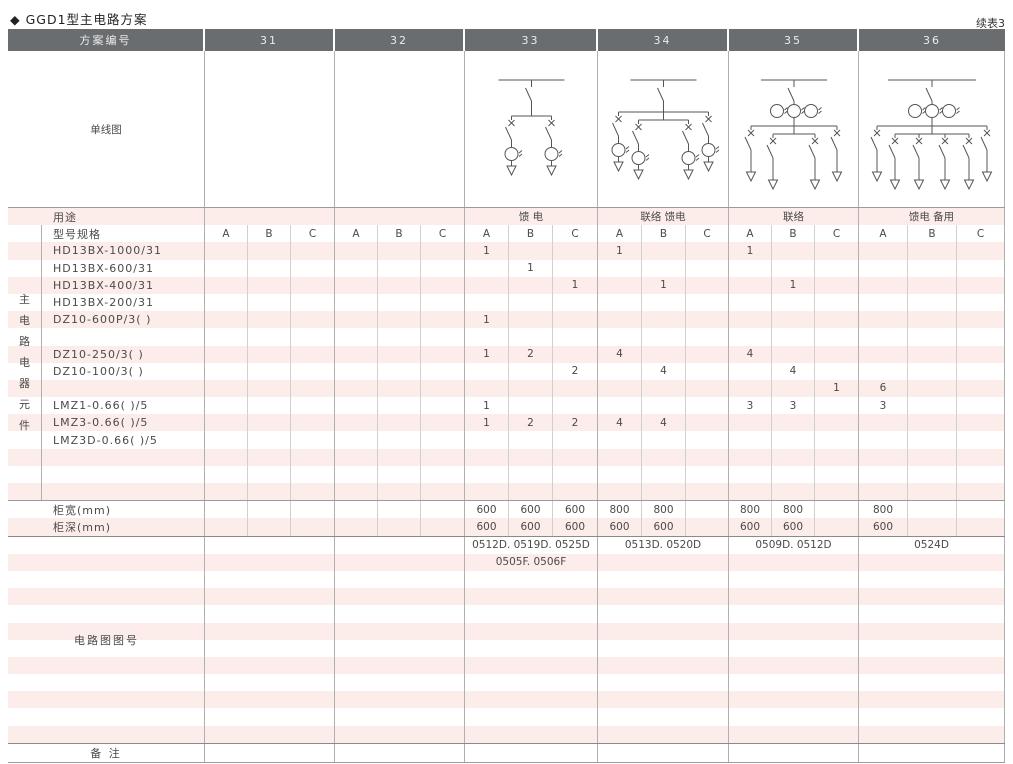  I want to click on table-row-component: DZ10-600P/3( ) 1, so click(506, 320).